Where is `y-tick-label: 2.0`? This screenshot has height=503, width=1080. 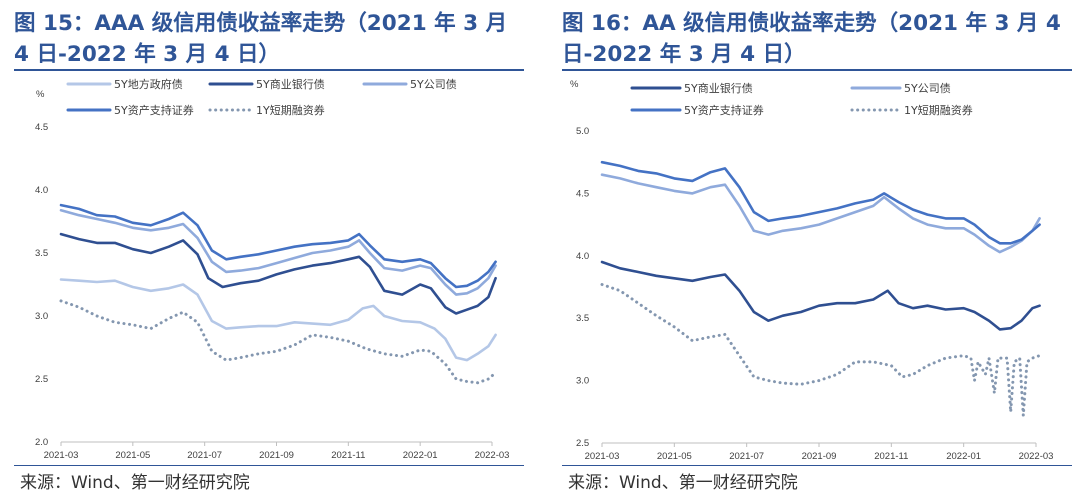
y-tick-label: 2.0 is located at coordinates (41, 442).